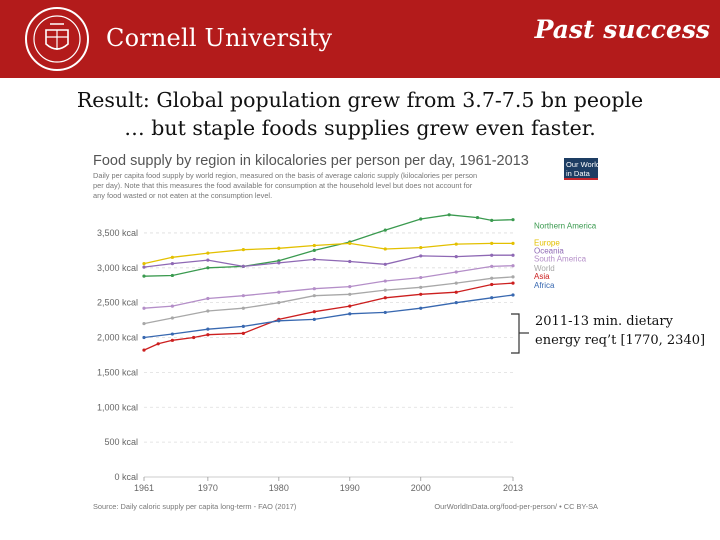  I want to click on y-tick-label: 500 kcal, so click(121, 442).